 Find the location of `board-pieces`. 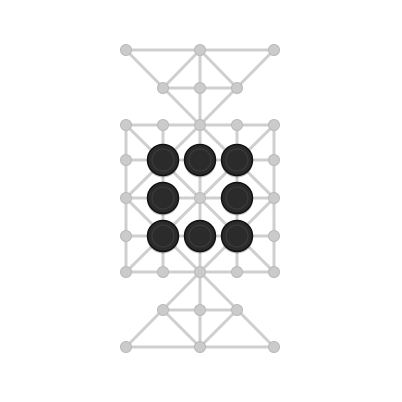

board-pieces is located at coordinates (200, 198).